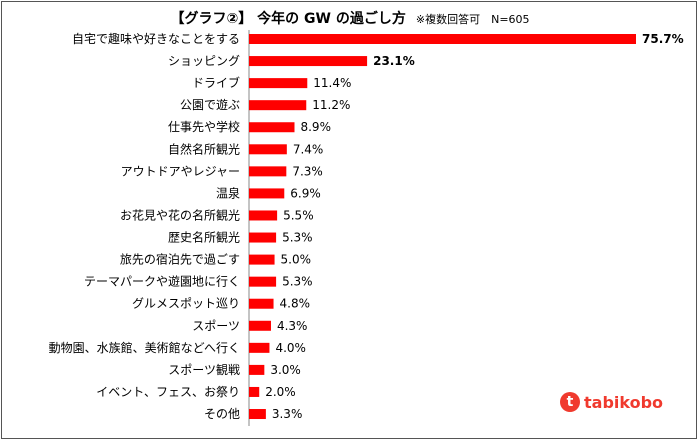 The width and height of the screenshot is (700, 442). Describe the element at coordinates (180, 214) in the screenshot. I see `category-label: お花見や花の名所観光` at that location.